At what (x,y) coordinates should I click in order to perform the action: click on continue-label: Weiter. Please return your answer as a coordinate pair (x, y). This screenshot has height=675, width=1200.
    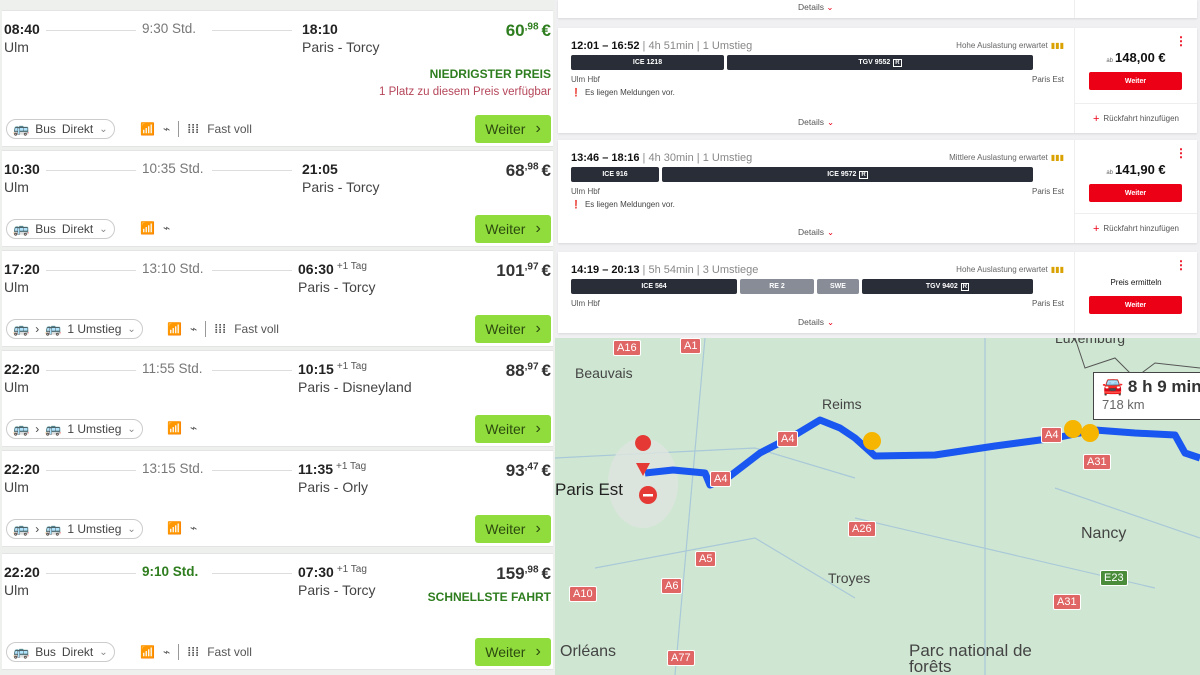
    Looking at the image, I should click on (505, 429).